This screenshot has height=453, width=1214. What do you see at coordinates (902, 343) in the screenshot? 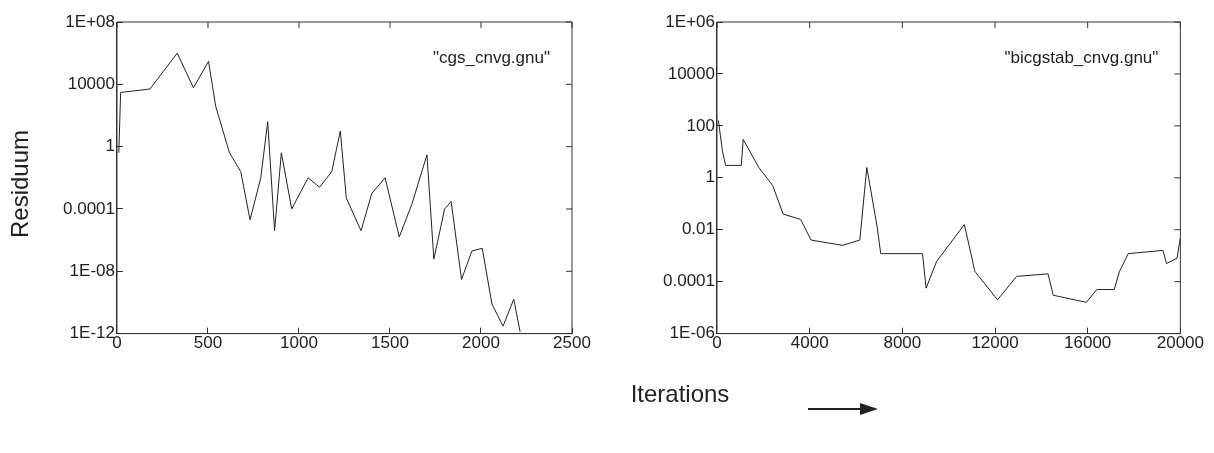
I see `x-tick-label: 8000` at bounding box center [902, 343].